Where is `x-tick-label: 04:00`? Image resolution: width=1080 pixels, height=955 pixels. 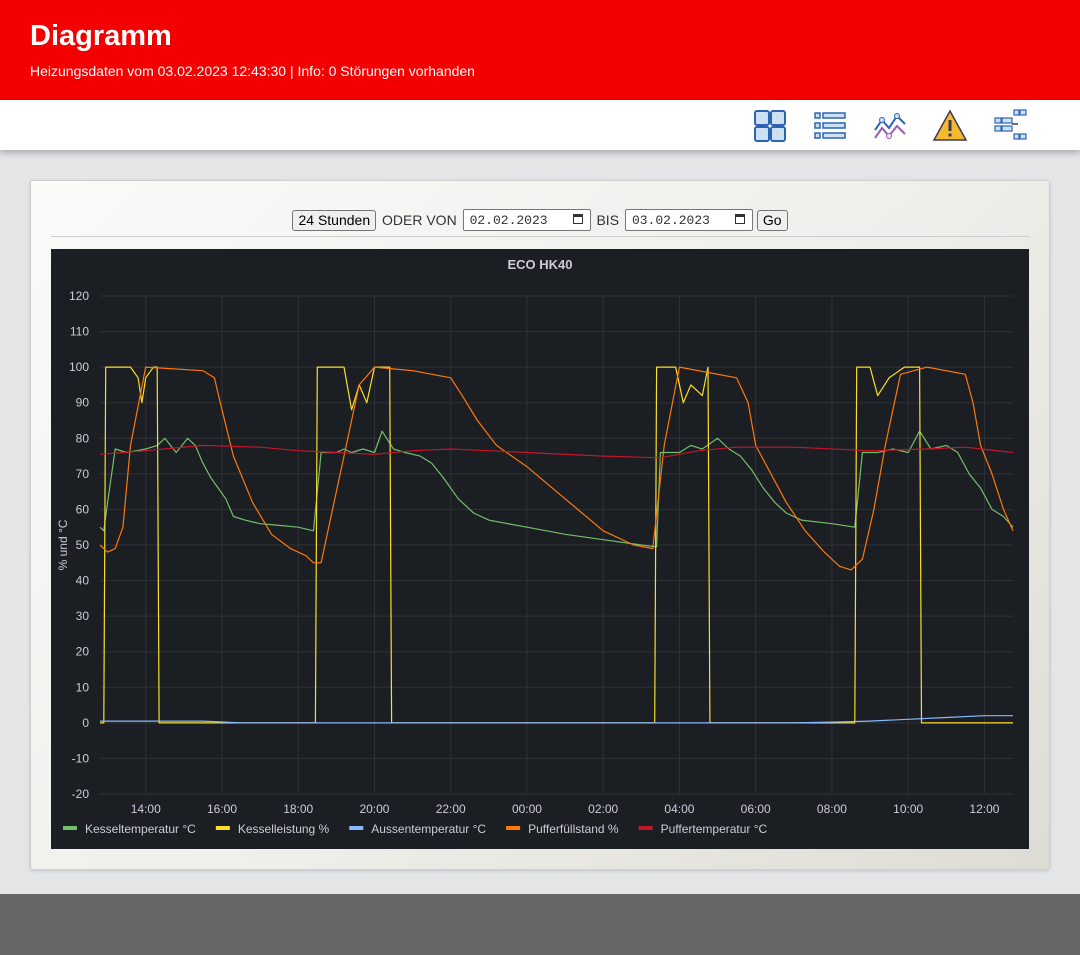
x-tick-label: 04:00 is located at coordinates (679, 809).